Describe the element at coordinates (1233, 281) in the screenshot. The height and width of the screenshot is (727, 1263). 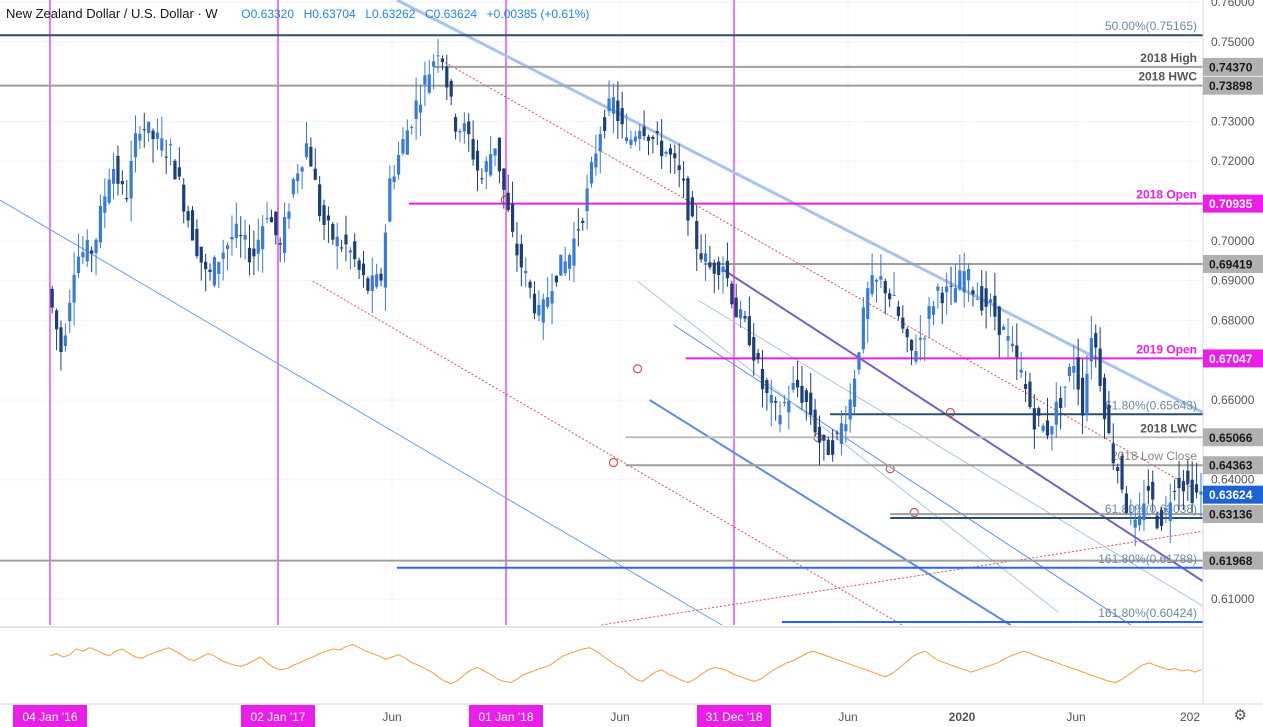
I see `price-tick-label: 0.69000` at that location.